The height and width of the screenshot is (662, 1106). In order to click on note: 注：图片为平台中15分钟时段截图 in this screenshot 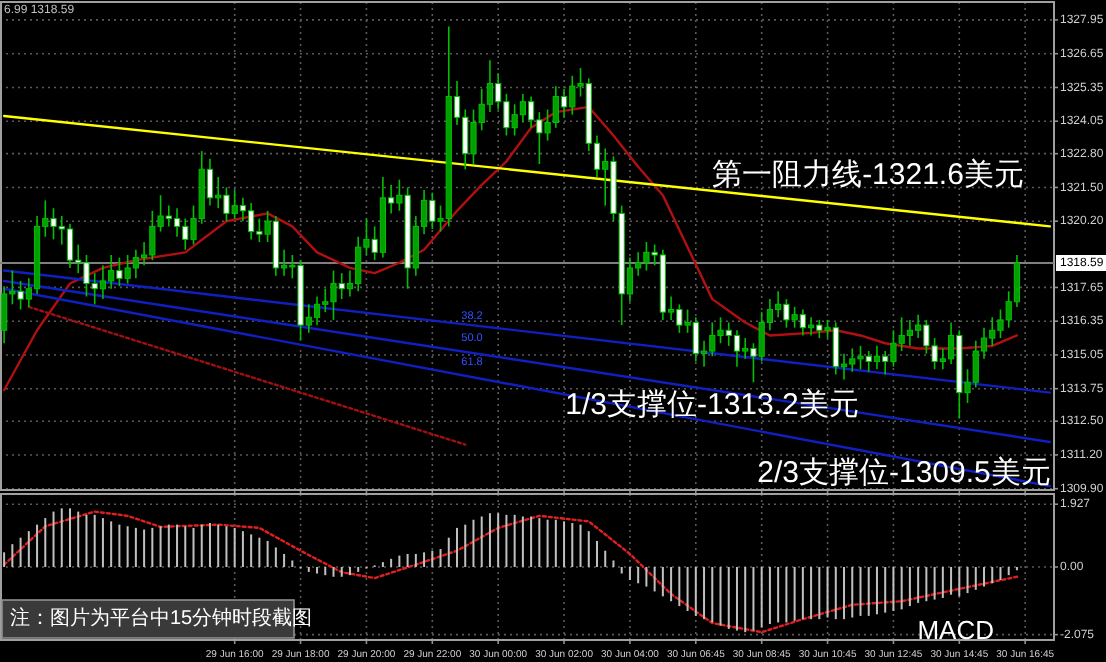, I will do `click(157, 619)`.